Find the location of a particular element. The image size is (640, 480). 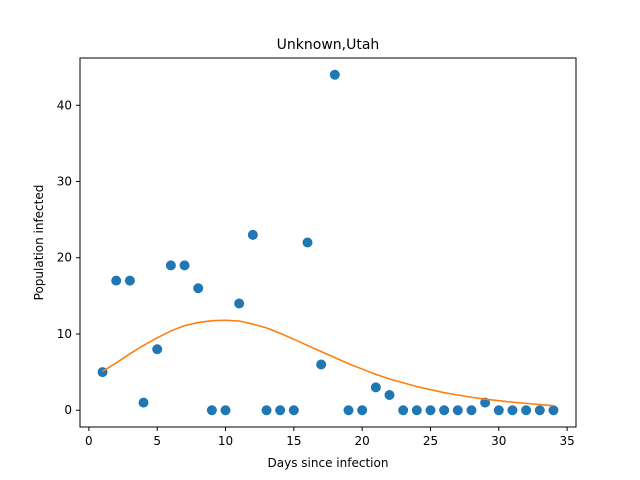

x-tick-label: 5 is located at coordinates (157, 441).